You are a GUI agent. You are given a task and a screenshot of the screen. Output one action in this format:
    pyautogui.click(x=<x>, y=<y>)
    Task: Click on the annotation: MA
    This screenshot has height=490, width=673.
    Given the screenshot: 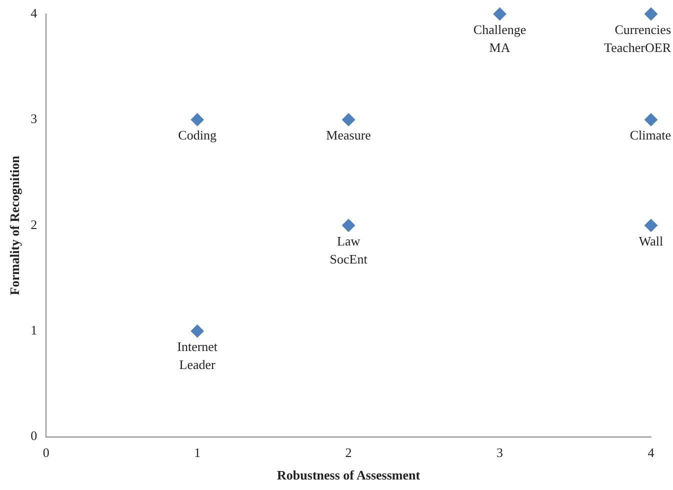 What is the action you would take?
    pyautogui.click(x=500, y=47)
    